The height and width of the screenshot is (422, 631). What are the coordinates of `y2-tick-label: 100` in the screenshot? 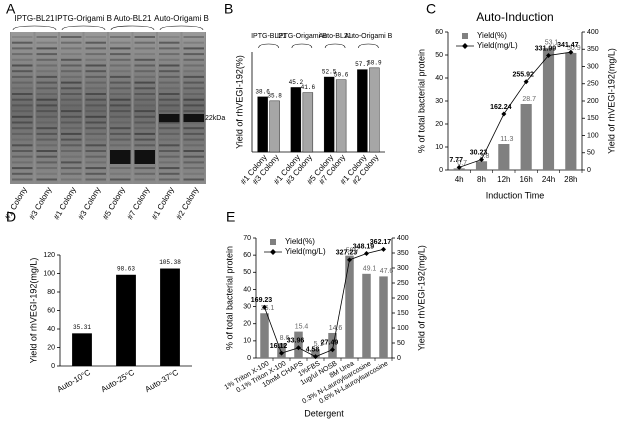 It's located at (593, 135).